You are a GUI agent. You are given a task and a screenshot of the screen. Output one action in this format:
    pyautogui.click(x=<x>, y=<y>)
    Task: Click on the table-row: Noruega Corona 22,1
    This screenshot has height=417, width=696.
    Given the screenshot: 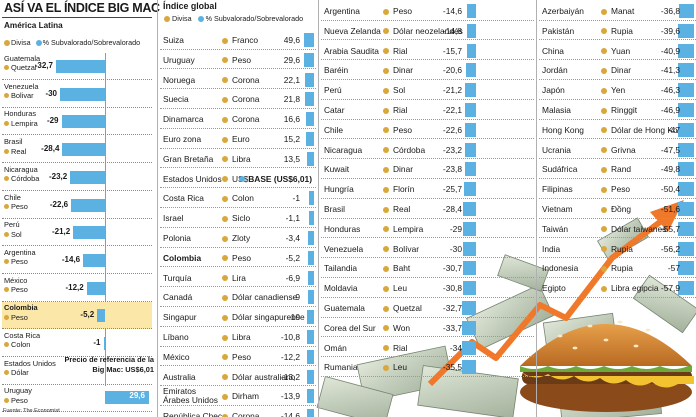 What is the action you would take?
    pyautogui.click(x=238, y=80)
    